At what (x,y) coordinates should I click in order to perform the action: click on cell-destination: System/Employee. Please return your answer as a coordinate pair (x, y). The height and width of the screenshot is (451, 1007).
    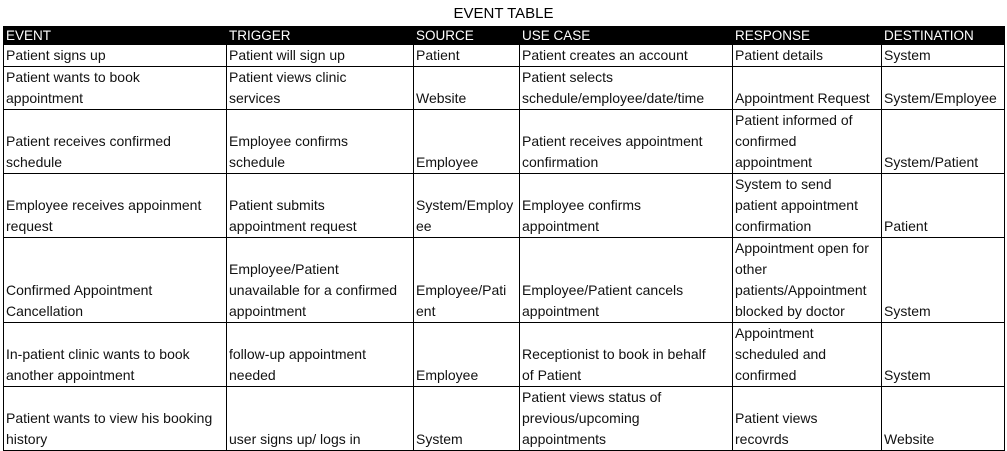
    Looking at the image, I should click on (943, 88).